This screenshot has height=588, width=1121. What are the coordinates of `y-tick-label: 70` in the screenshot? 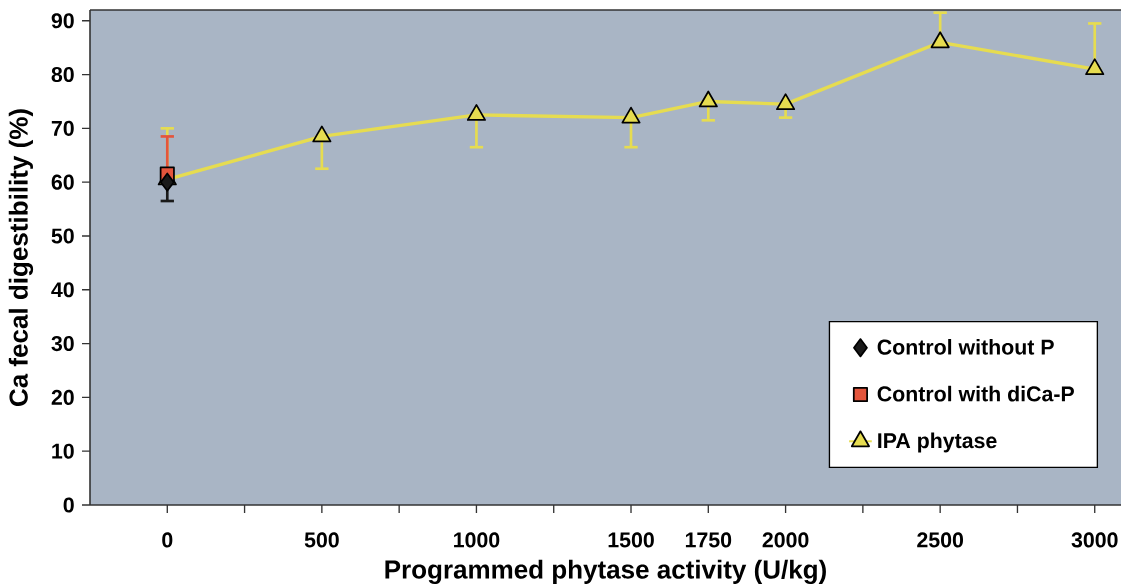 It's located at (62, 128).